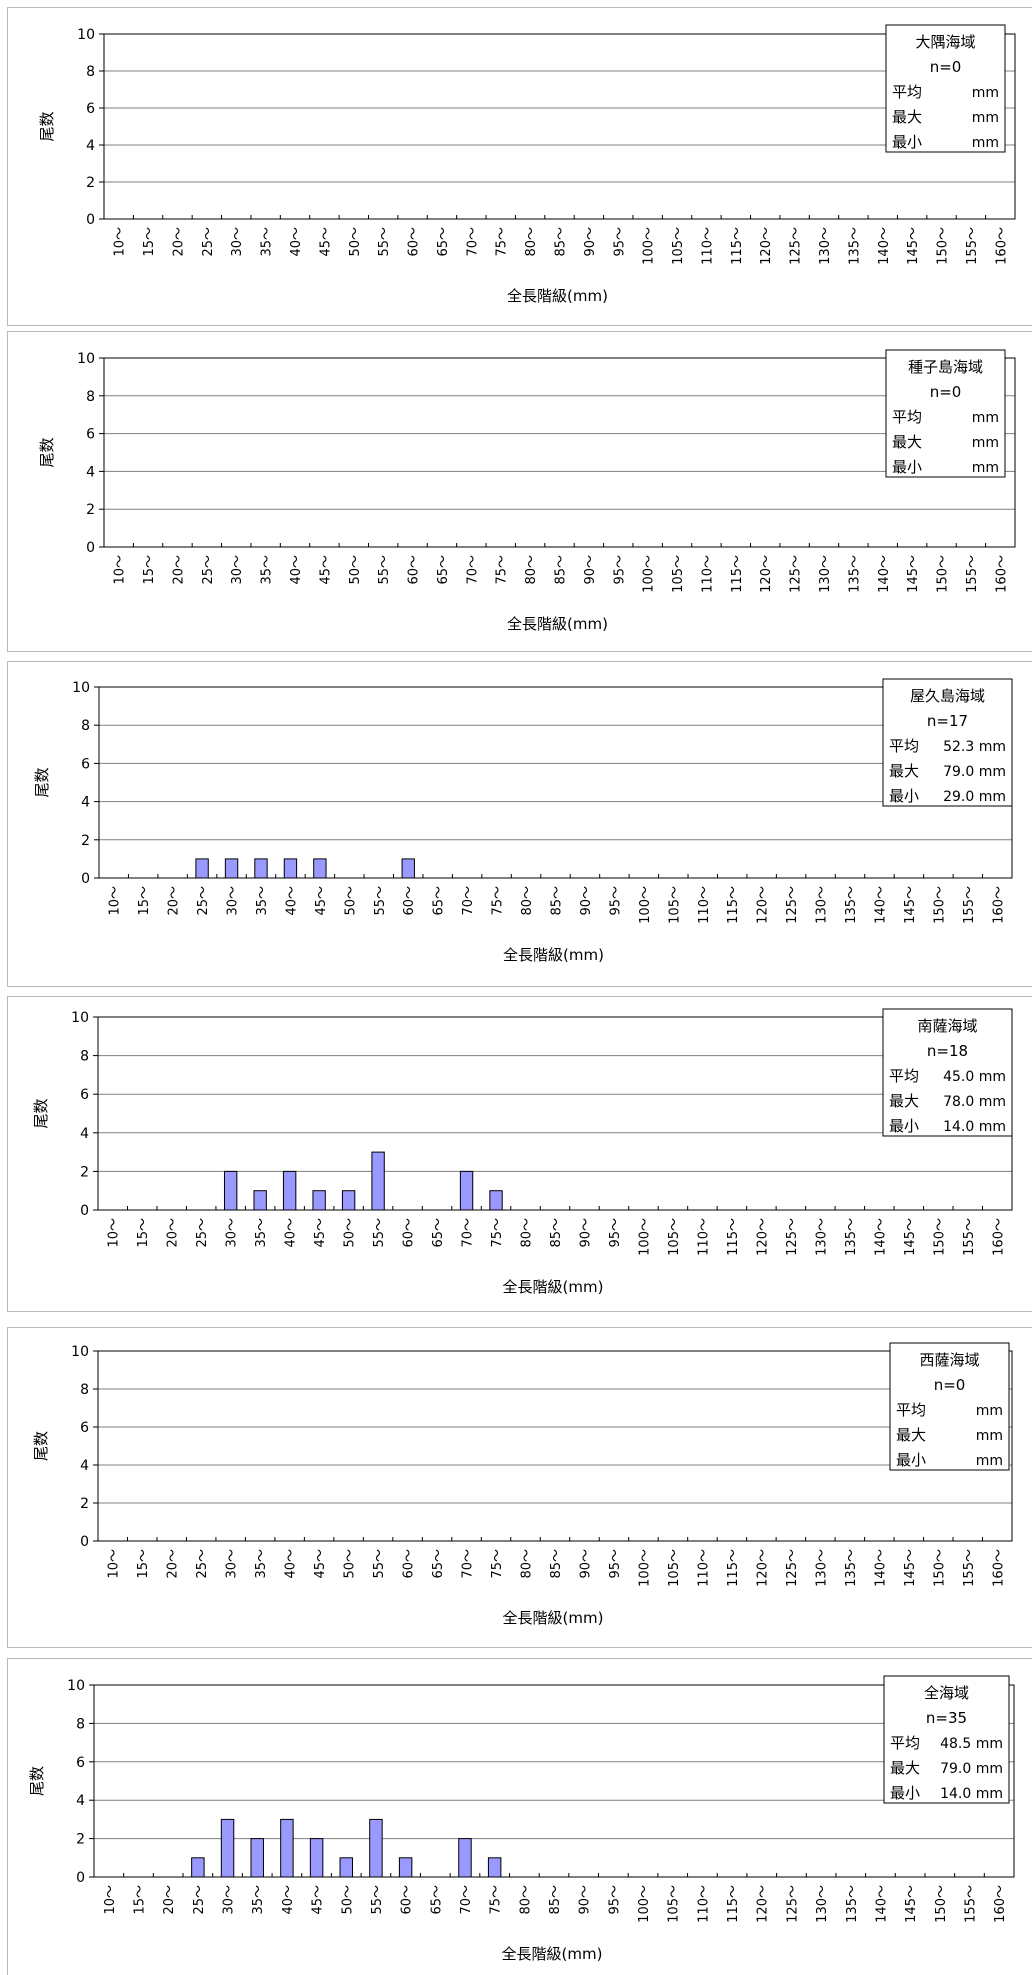 This screenshot has height=1975, width=1032. What do you see at coordinates (972, 246) in the screenshot?
I see `x-tick-label: 155～` at bounding box center [972, 246].